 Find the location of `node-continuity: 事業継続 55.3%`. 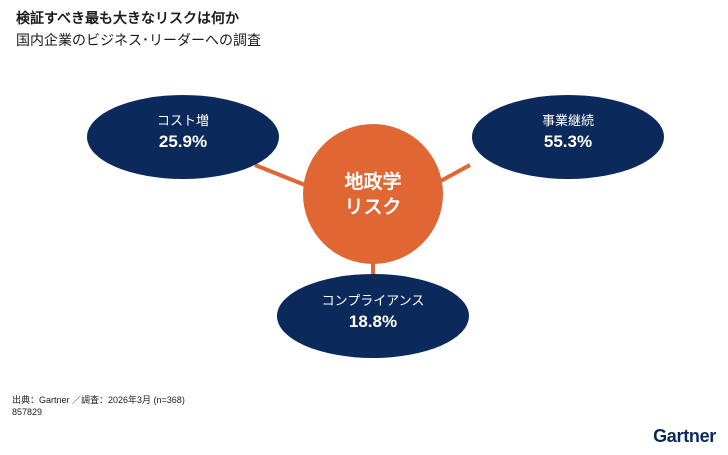

node-continuity: 事業継続 55.3% is located at coordinates (568, 133).